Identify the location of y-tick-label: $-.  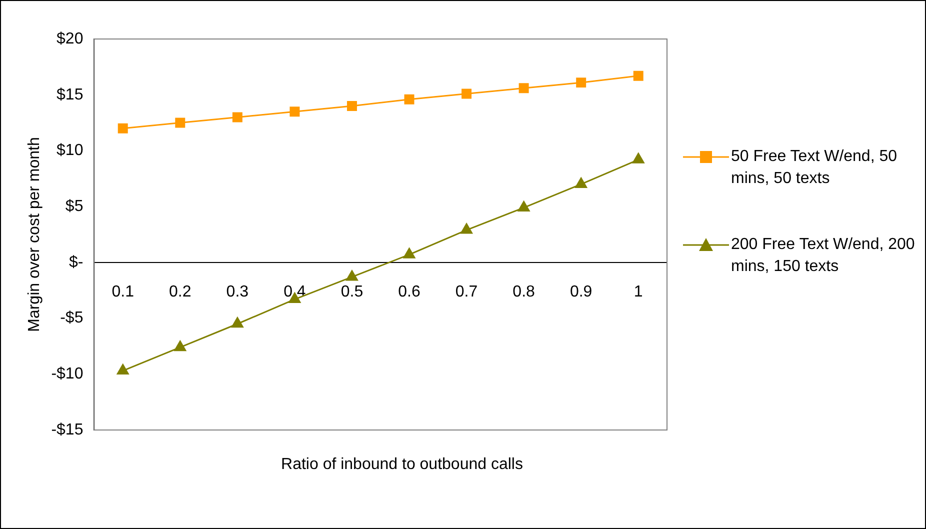
(76, 262).